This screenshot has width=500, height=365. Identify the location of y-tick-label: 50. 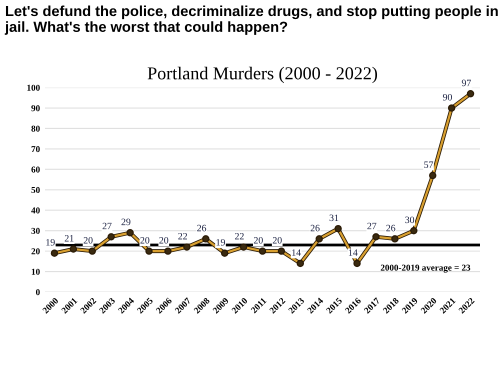
(35, 190).